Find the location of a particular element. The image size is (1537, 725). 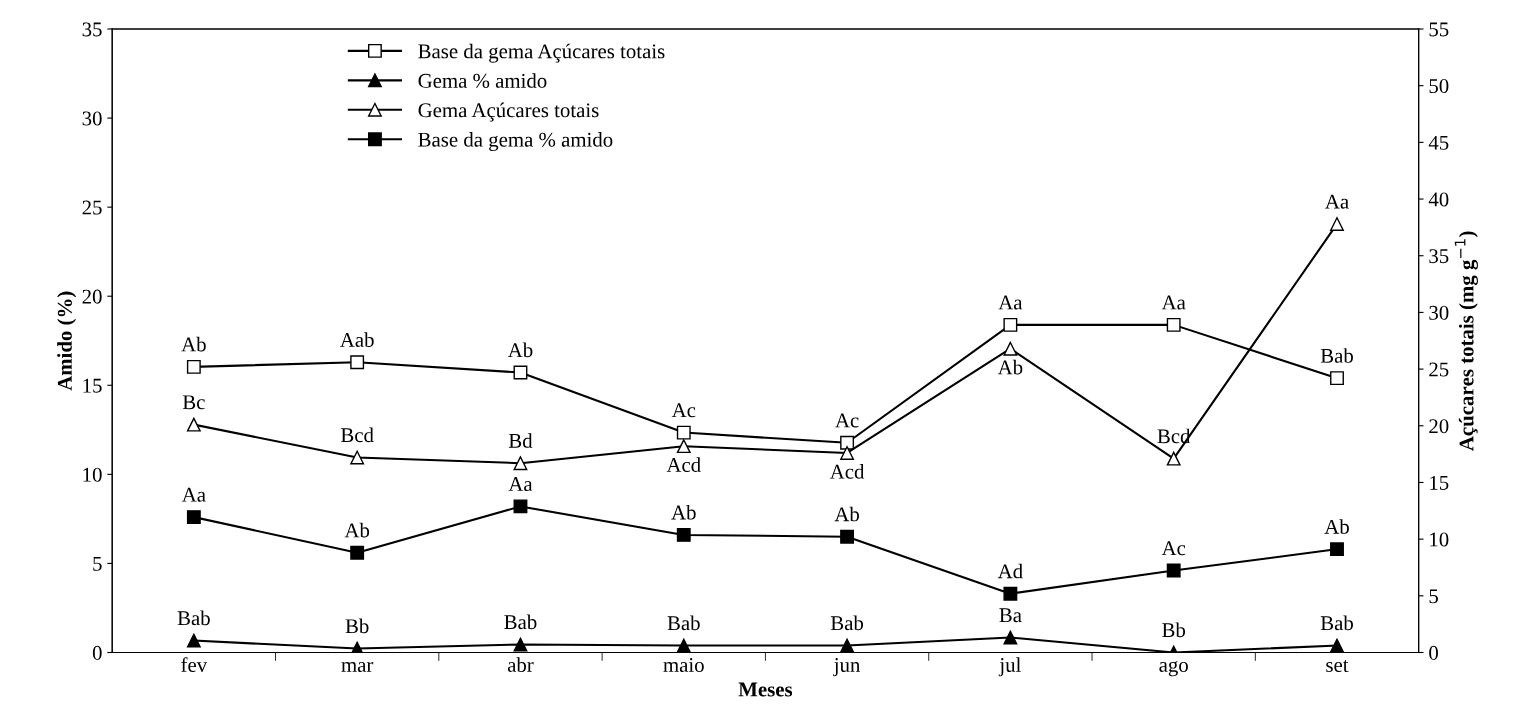

y2-tick-label: 30 is located at coordinates (1439, 312).